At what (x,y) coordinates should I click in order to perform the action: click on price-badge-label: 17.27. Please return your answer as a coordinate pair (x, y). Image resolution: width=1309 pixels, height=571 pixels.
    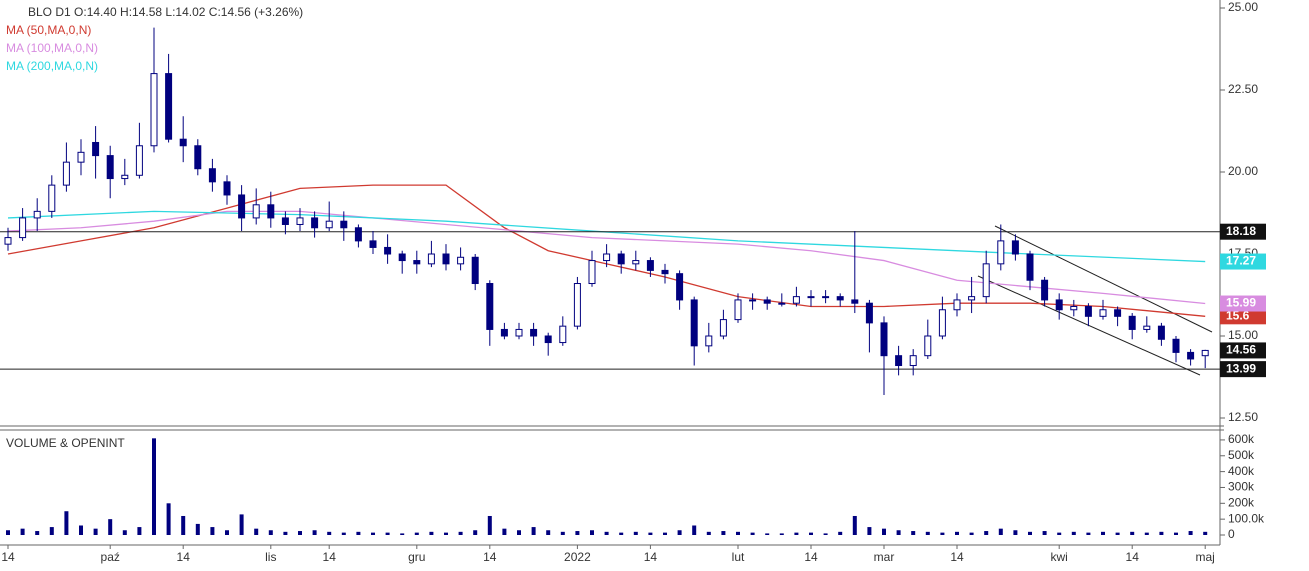
    Looking at the image, I should click on (1241, 261).